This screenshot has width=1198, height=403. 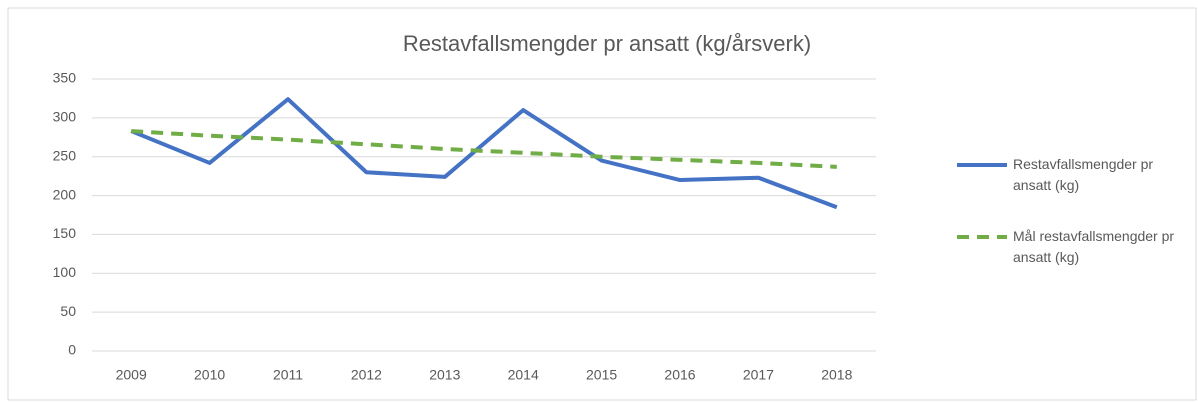 I want to click on y-tick-label: 0, so click(x=72, y=350).